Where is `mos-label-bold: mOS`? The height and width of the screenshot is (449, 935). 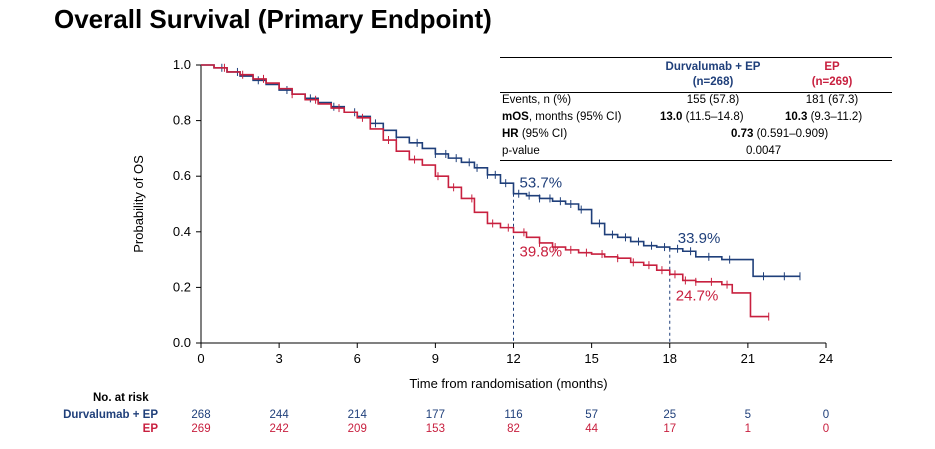
mos-label-bold: mOS is located at coordinates (515, 117).